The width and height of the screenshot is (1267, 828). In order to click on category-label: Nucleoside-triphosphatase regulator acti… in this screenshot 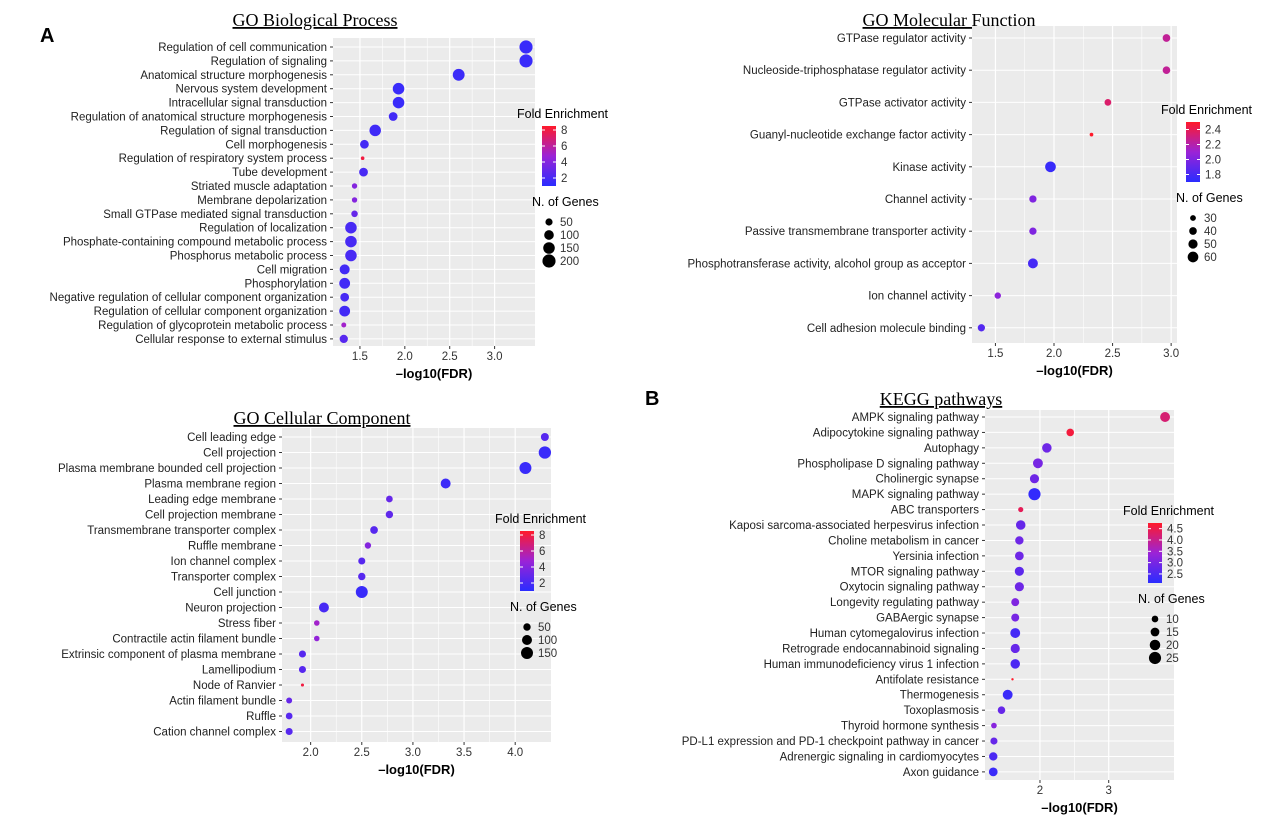, I will do `click(854, 71)`.